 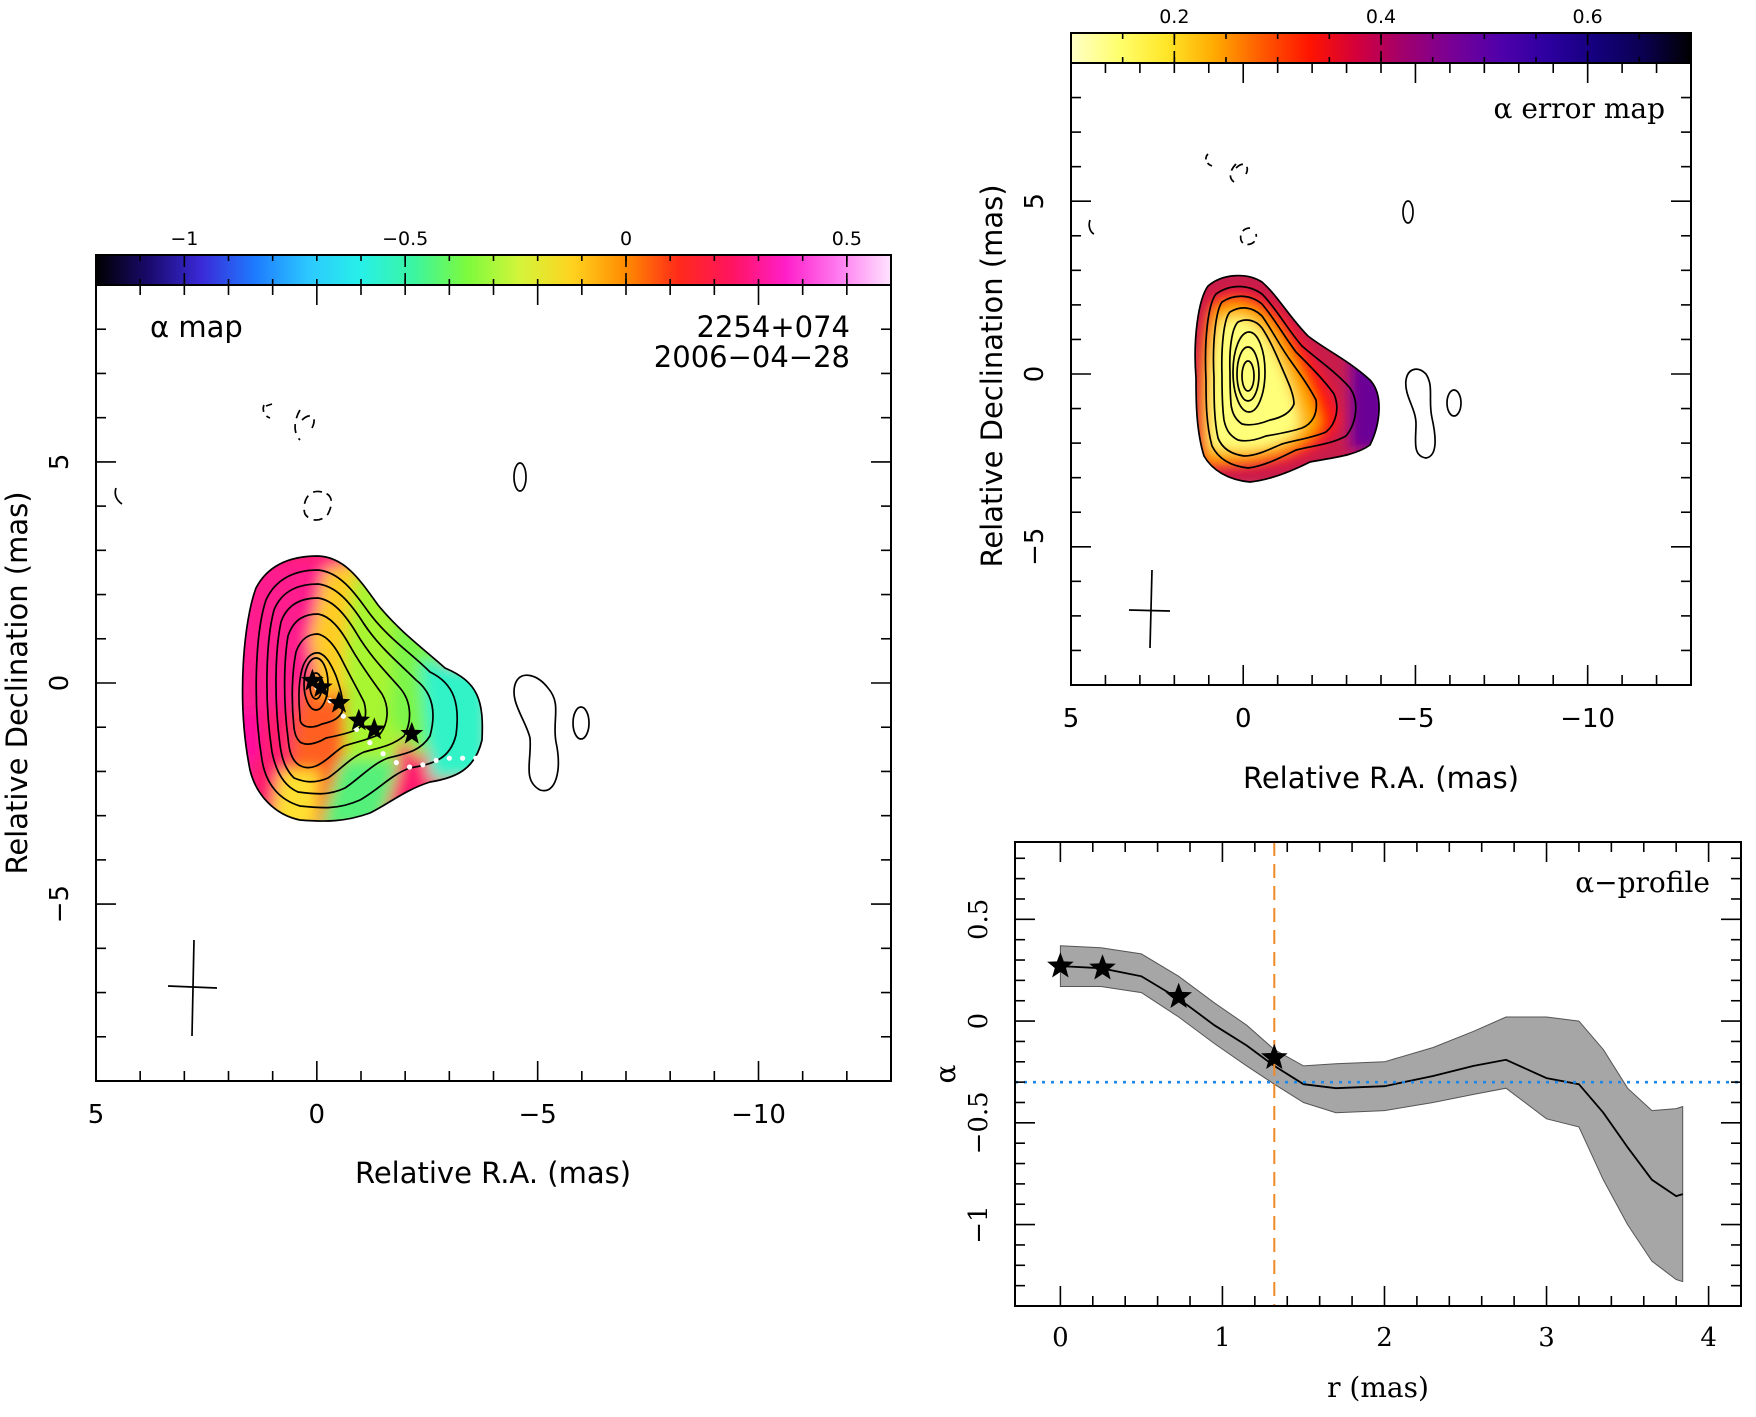 What do you see at coordinates (1708, 1338) in the screenshot?
I see `x-tick-label: 4` at bounding box center [1708, 1338].